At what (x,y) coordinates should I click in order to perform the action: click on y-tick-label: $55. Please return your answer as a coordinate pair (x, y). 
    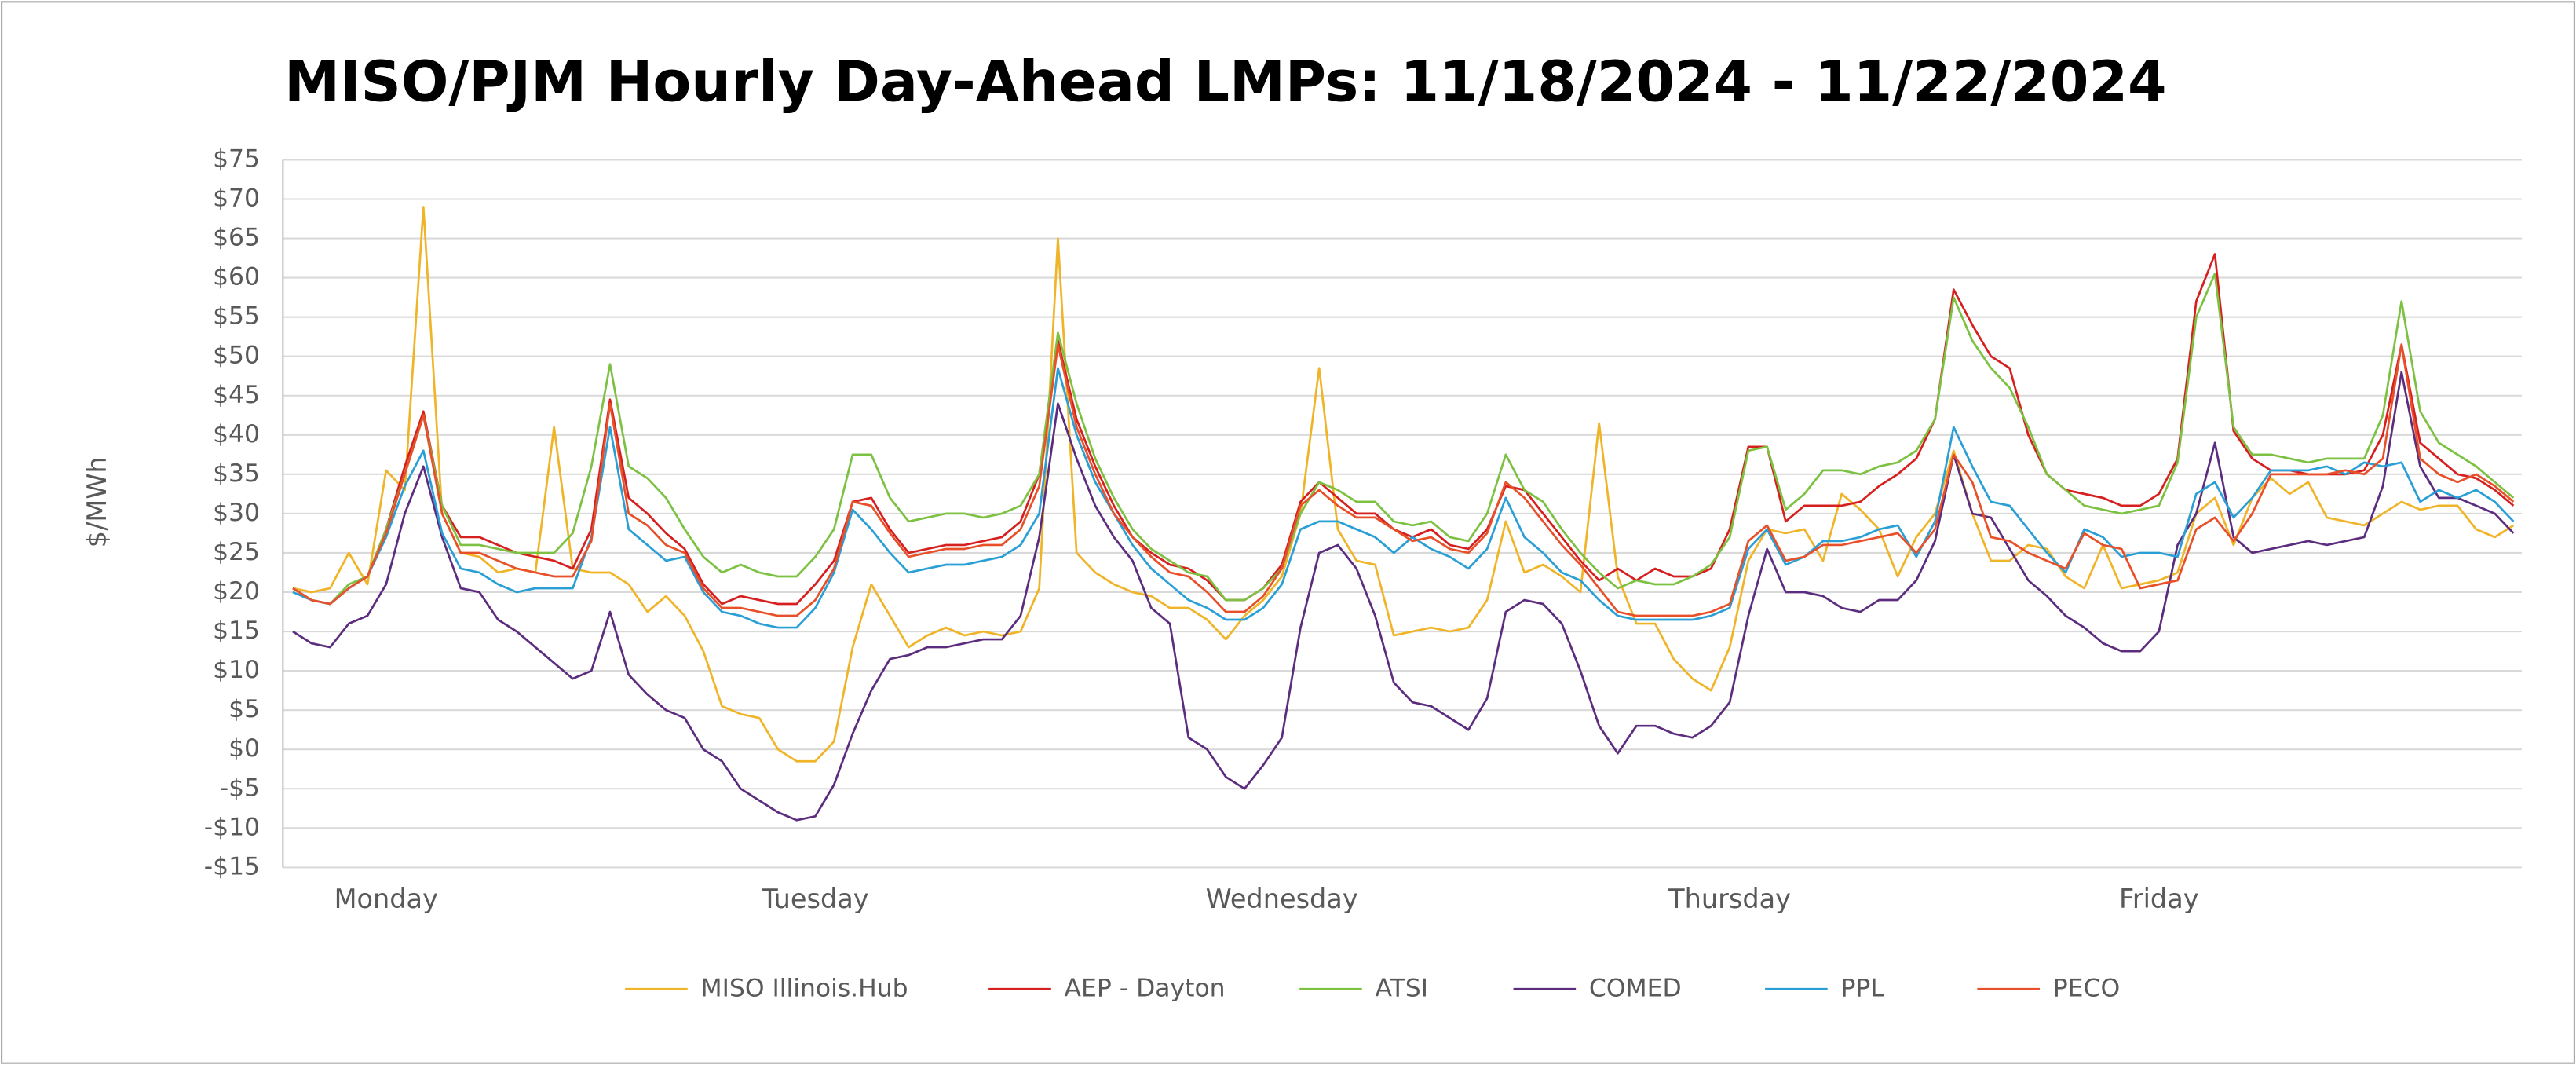
    Looking at the image, I should click on (236, 317).